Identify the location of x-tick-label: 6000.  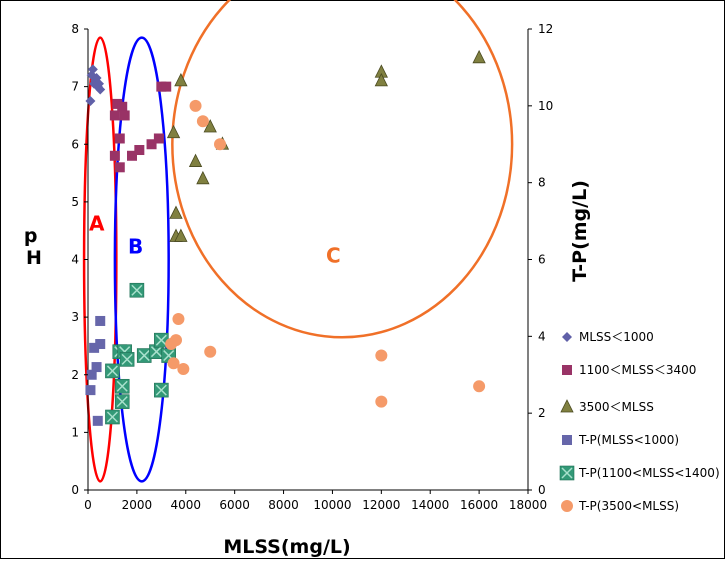
(234, 505).